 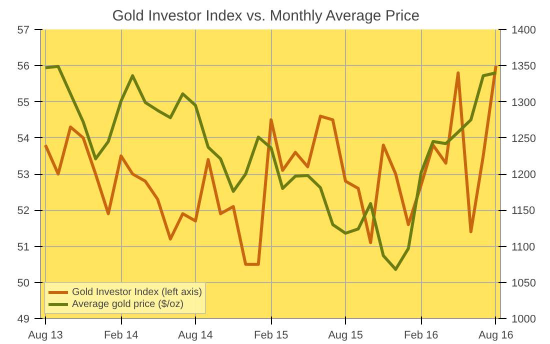 I want to click on y-tick-label: 52, so click(x=23, y=211).